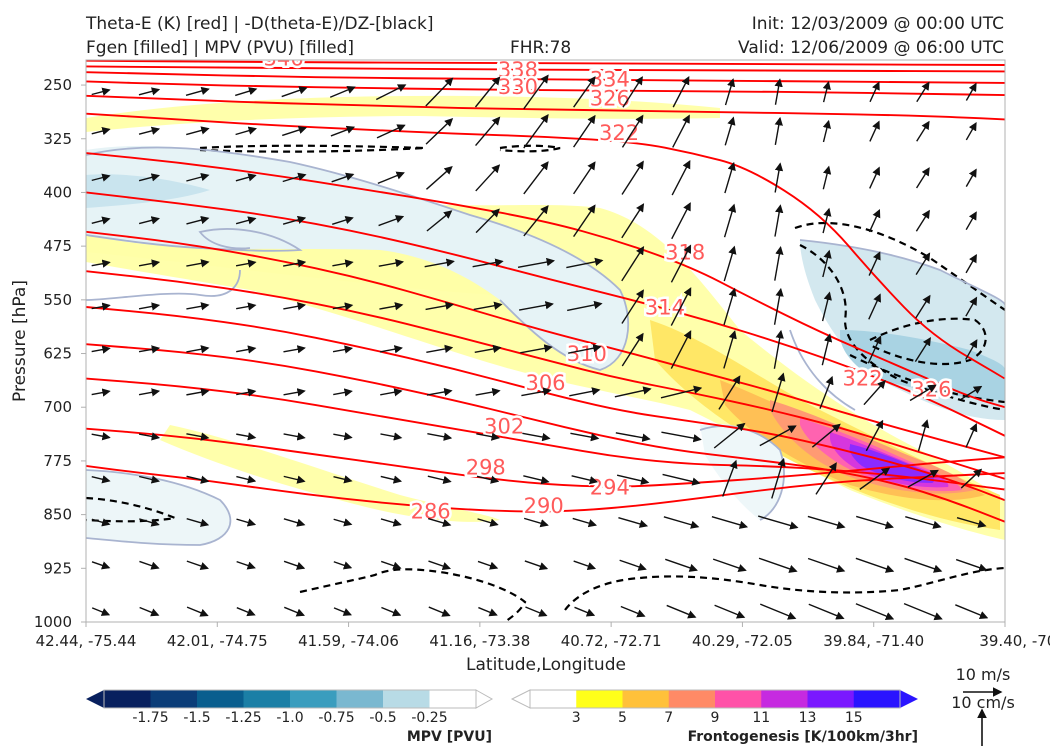  Describe the element at coordinates (57, 515) in the screenshot. I see `y-tick-label-8: 850` at that location.